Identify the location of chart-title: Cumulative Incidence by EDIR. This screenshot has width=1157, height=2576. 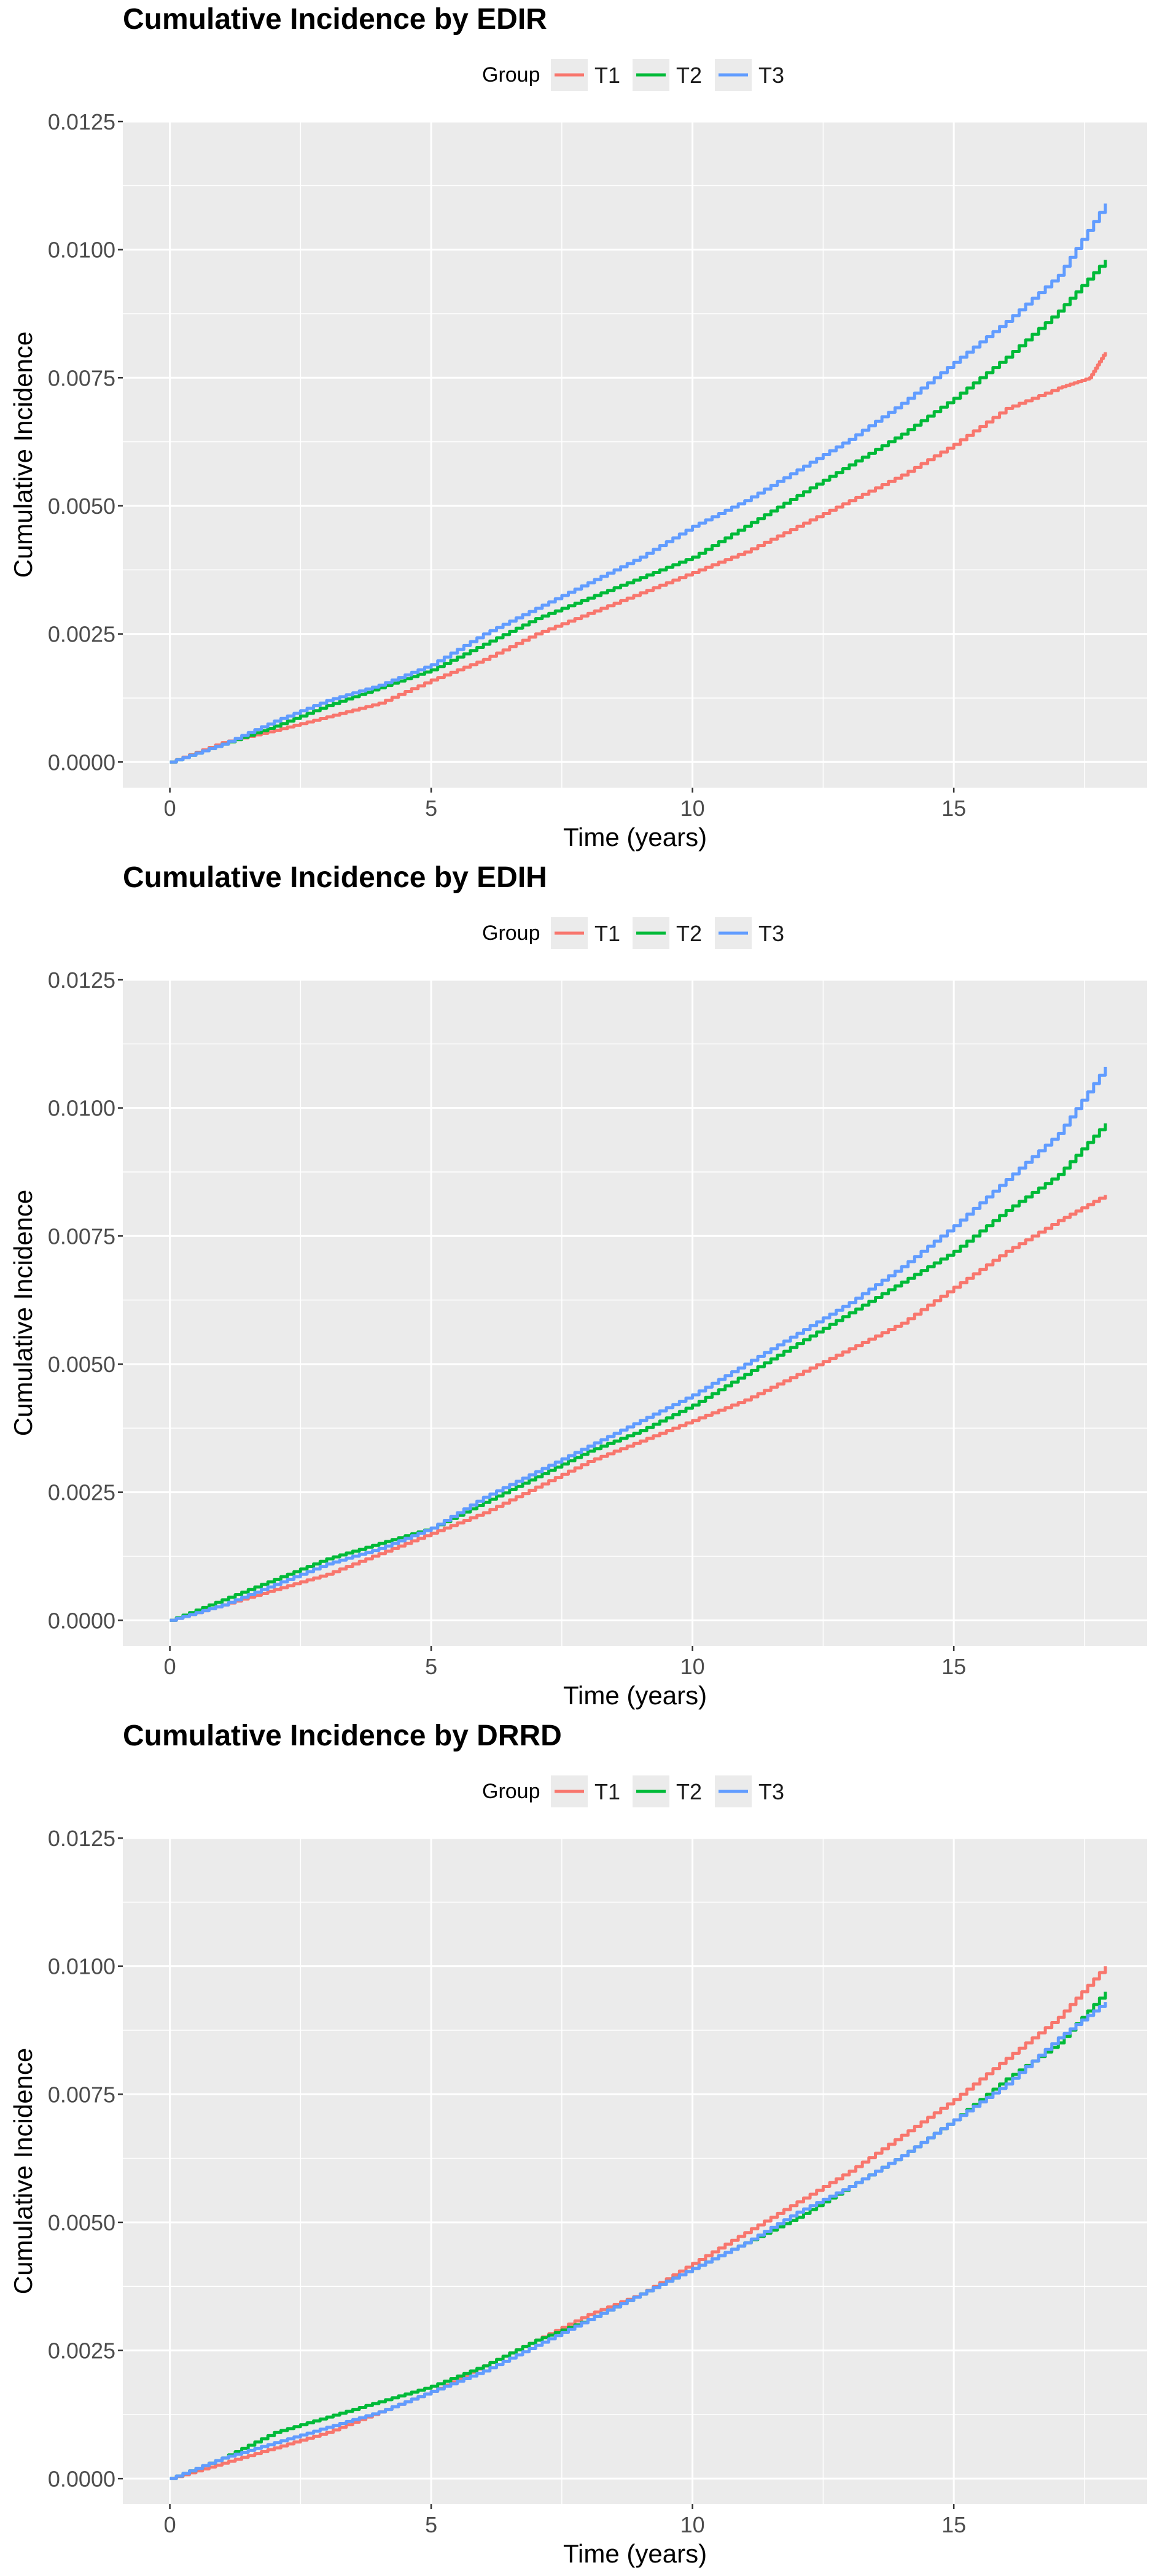
(335, 19).